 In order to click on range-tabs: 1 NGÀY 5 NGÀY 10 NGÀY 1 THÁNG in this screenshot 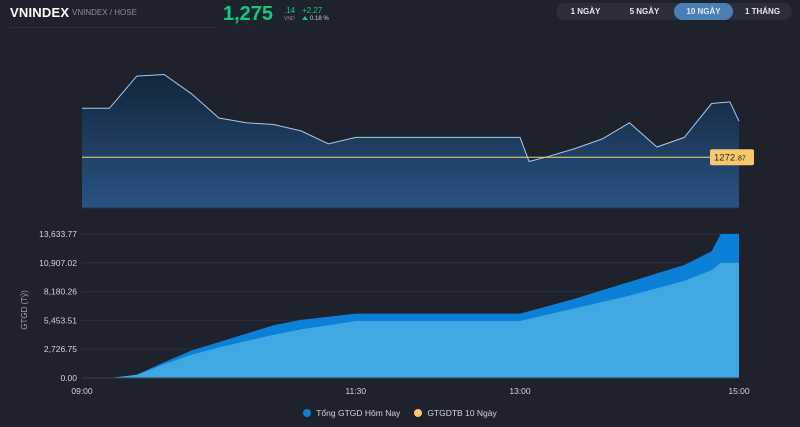, I will do `click(674, 11)`.